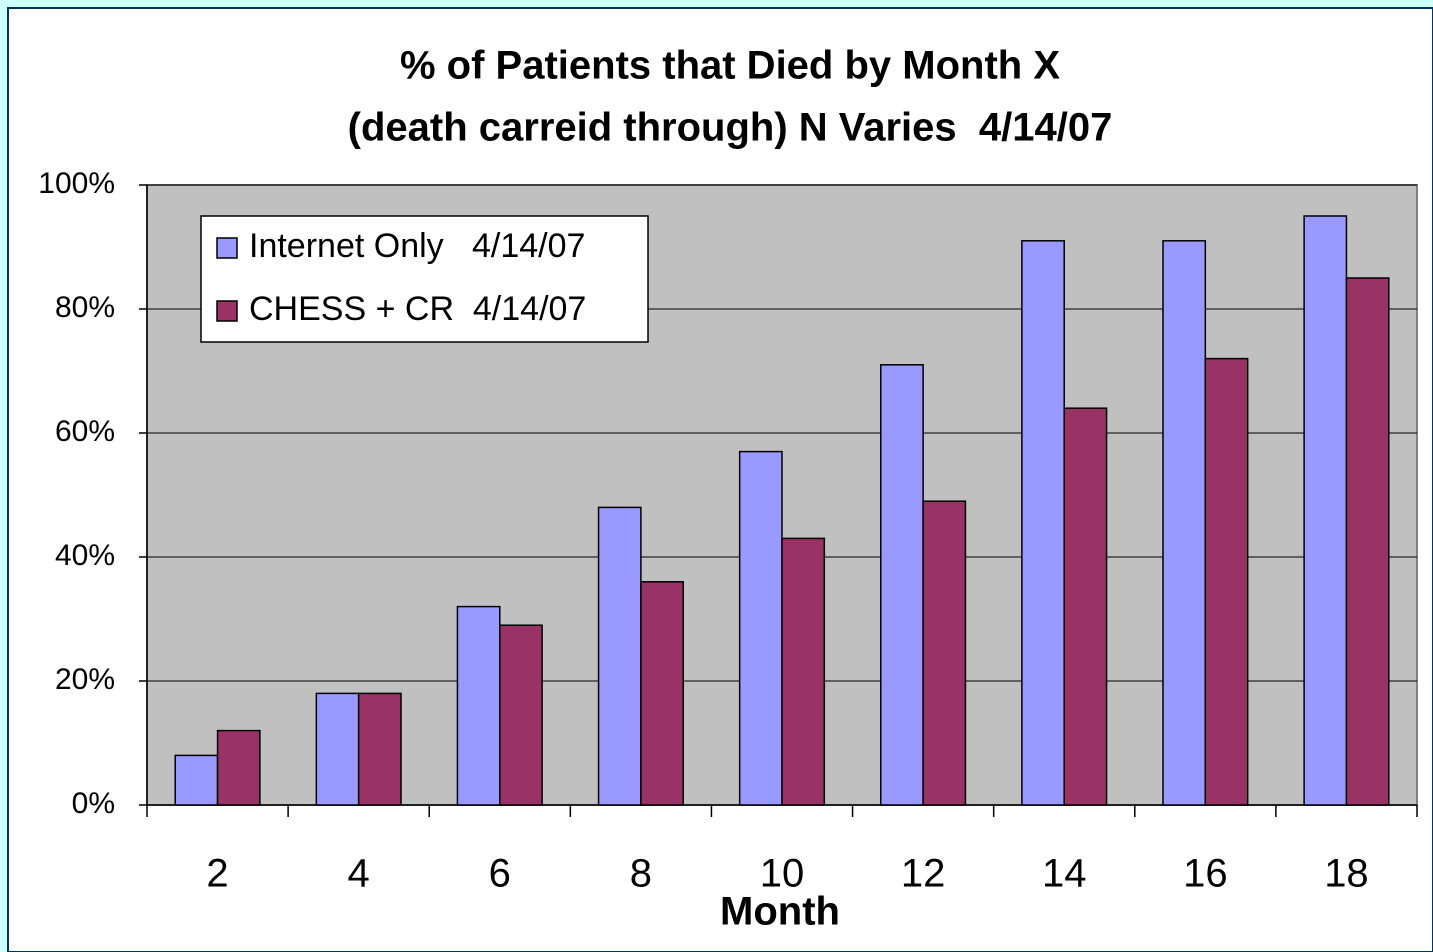 The image size is (1433, 952). What do you see at coordinates (500, 874) in the screenshot?
I see `x-tick-label: 6` at bounding box center [500, 874].